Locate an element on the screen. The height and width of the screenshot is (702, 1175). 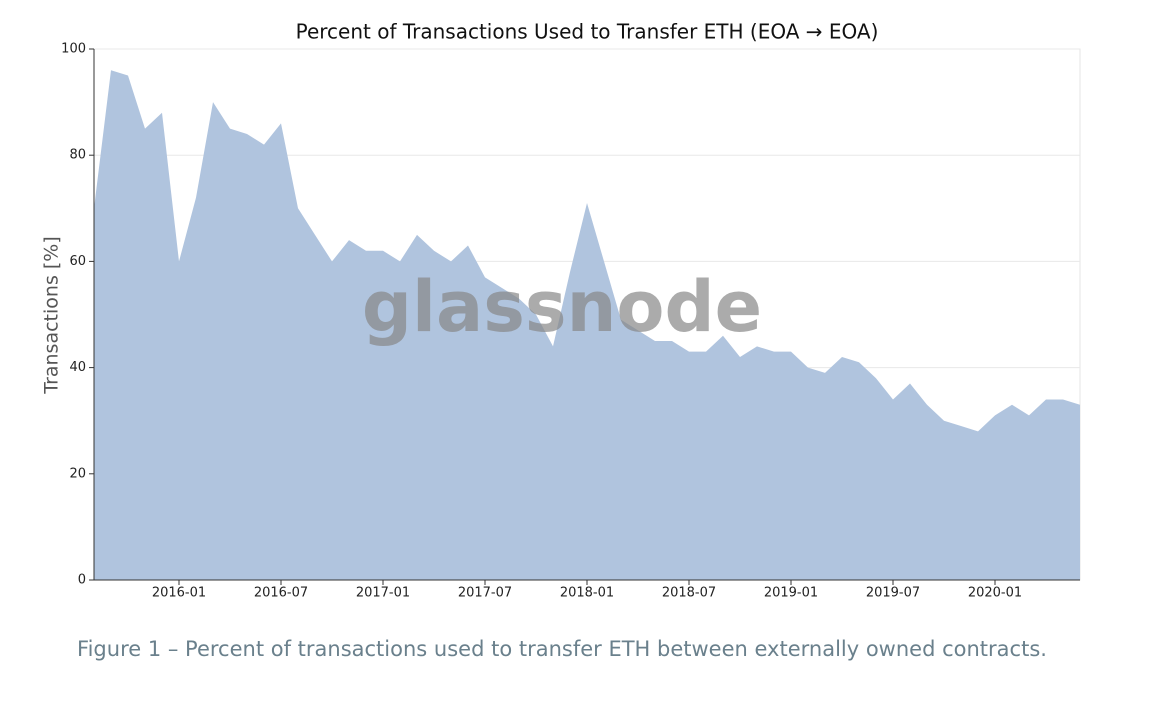
y-tick-label: 40 is located at coordinates (77, 367).